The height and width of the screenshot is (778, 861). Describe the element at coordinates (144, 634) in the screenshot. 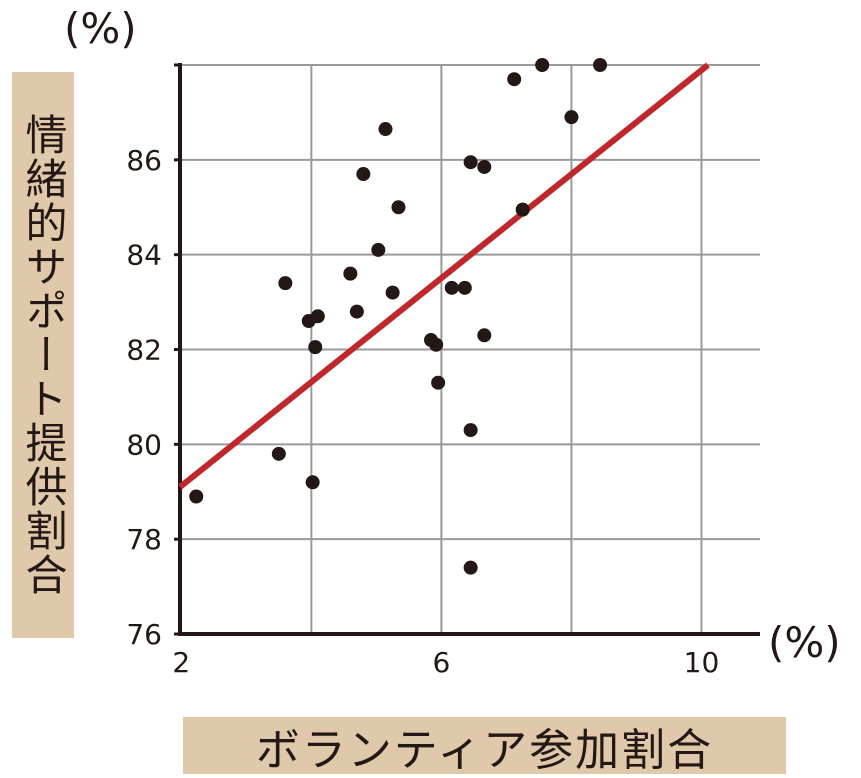

I see `y-tick-label: 76` at that location.